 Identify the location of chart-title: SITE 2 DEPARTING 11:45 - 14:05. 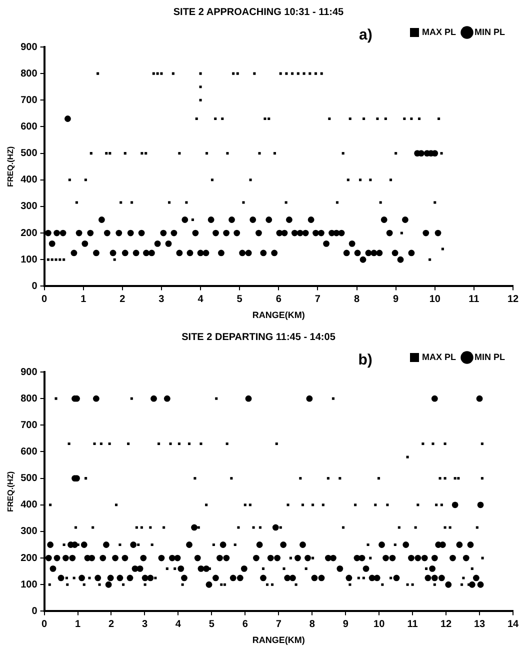
(259, 337).